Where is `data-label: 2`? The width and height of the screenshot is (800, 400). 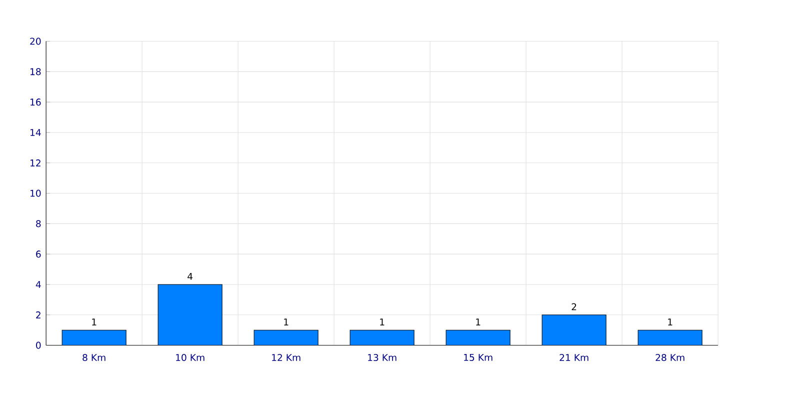 data-label: 2 is located at coordinates (574, 306).